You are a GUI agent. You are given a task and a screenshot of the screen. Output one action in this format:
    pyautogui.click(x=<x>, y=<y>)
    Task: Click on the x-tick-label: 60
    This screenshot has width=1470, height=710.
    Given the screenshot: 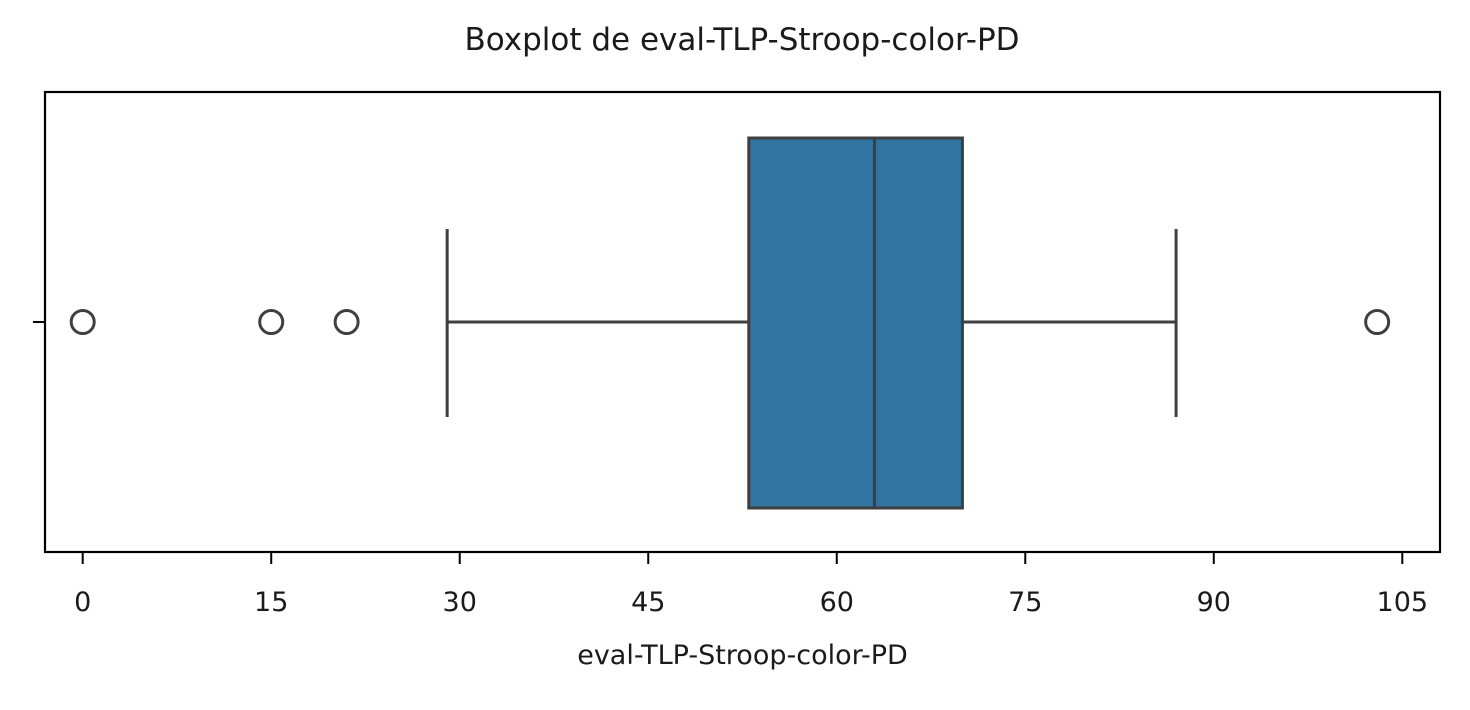 What is the action you would take?
    pyautogui.click(x=837, y=602)
    